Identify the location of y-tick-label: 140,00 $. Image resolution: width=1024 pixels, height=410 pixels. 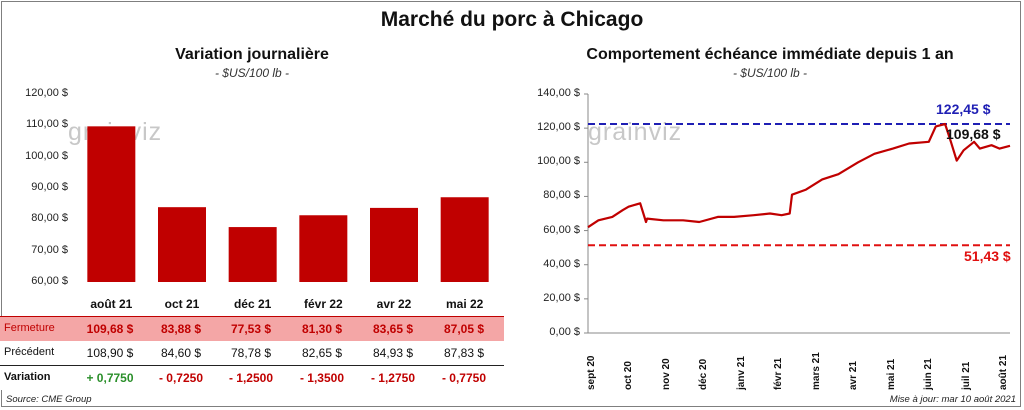
(558, 93).